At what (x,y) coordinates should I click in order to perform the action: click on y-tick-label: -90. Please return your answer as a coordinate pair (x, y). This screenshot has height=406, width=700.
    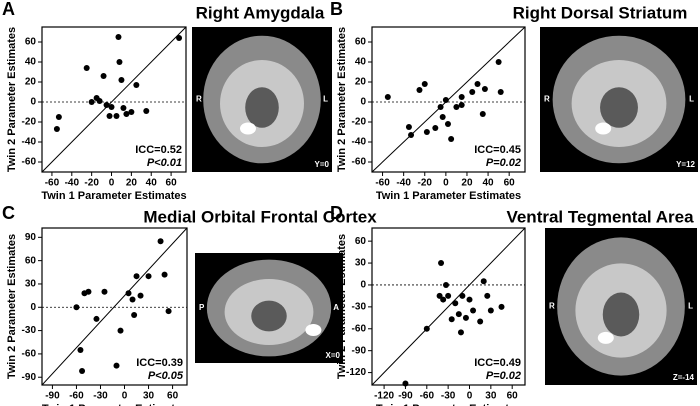
    Looking at the image, I should click on (359, 350).